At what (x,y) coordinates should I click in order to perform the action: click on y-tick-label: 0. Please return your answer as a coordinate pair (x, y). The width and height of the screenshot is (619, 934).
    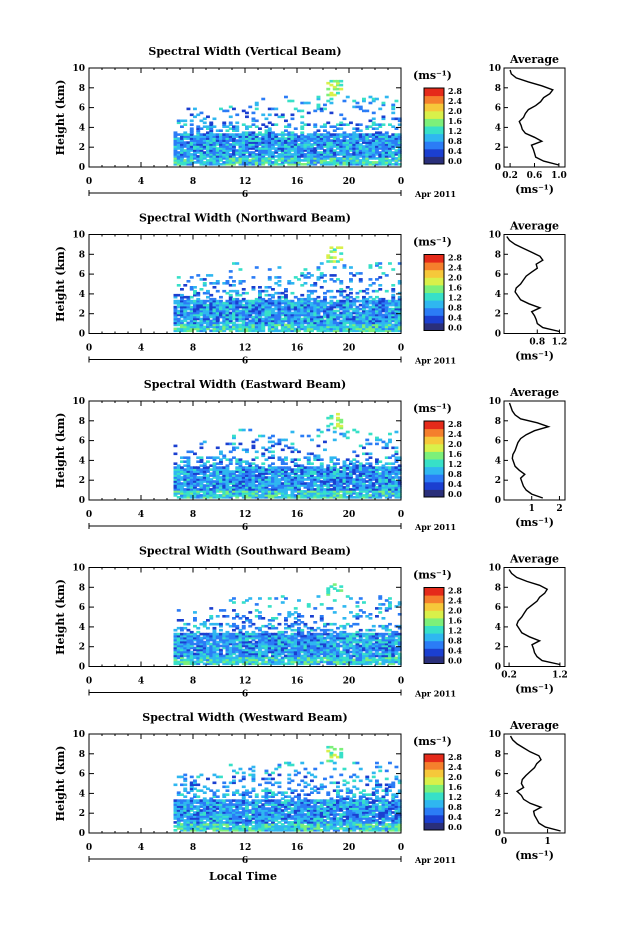
    Looking at the image, I should click on (82, 168).